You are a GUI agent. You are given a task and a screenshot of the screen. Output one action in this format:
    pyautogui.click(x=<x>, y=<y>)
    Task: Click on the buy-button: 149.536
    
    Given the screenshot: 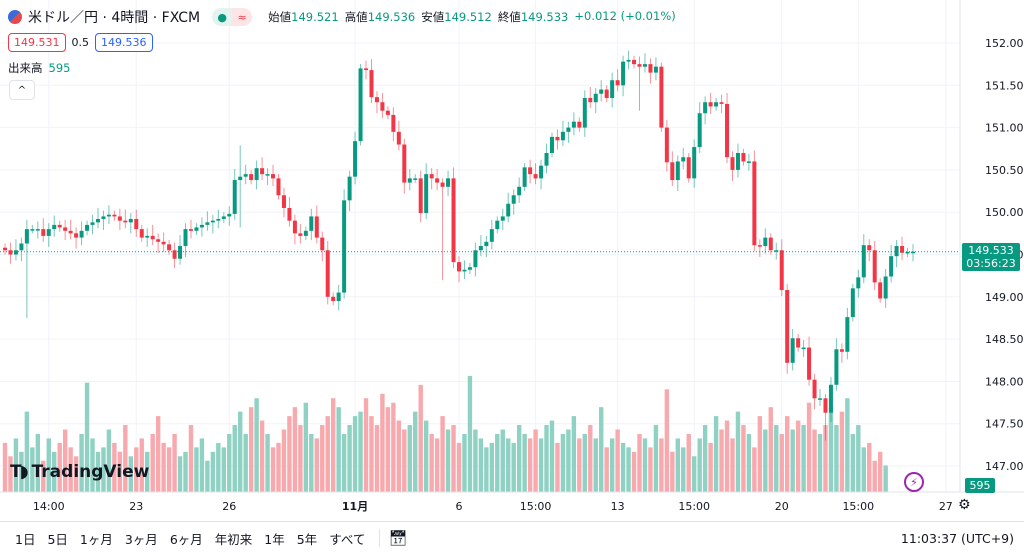 What is the action you would take?
    pyautogui.click(x=124, y=42)
    